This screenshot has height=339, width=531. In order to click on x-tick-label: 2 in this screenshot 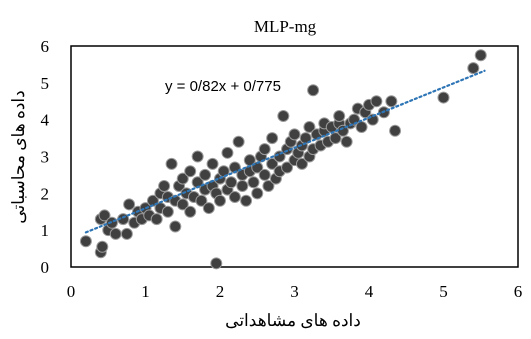, I will do `click(220, 291)`.